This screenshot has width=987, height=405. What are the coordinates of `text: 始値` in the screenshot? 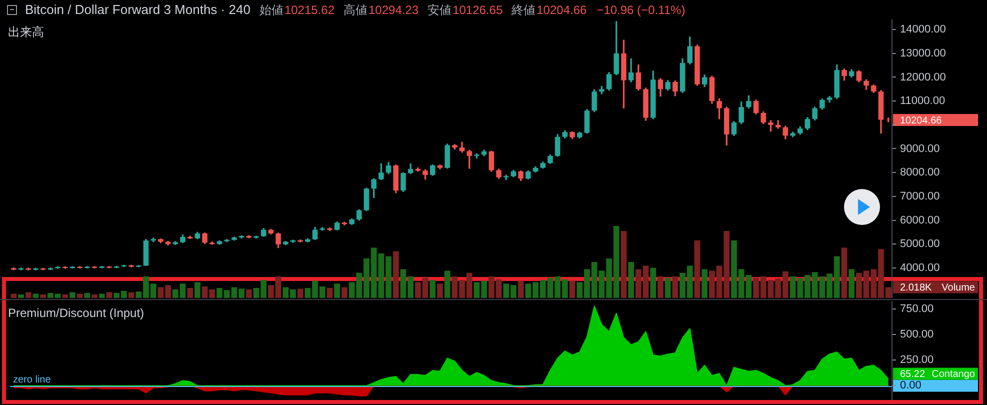 It's located at (271, 10).